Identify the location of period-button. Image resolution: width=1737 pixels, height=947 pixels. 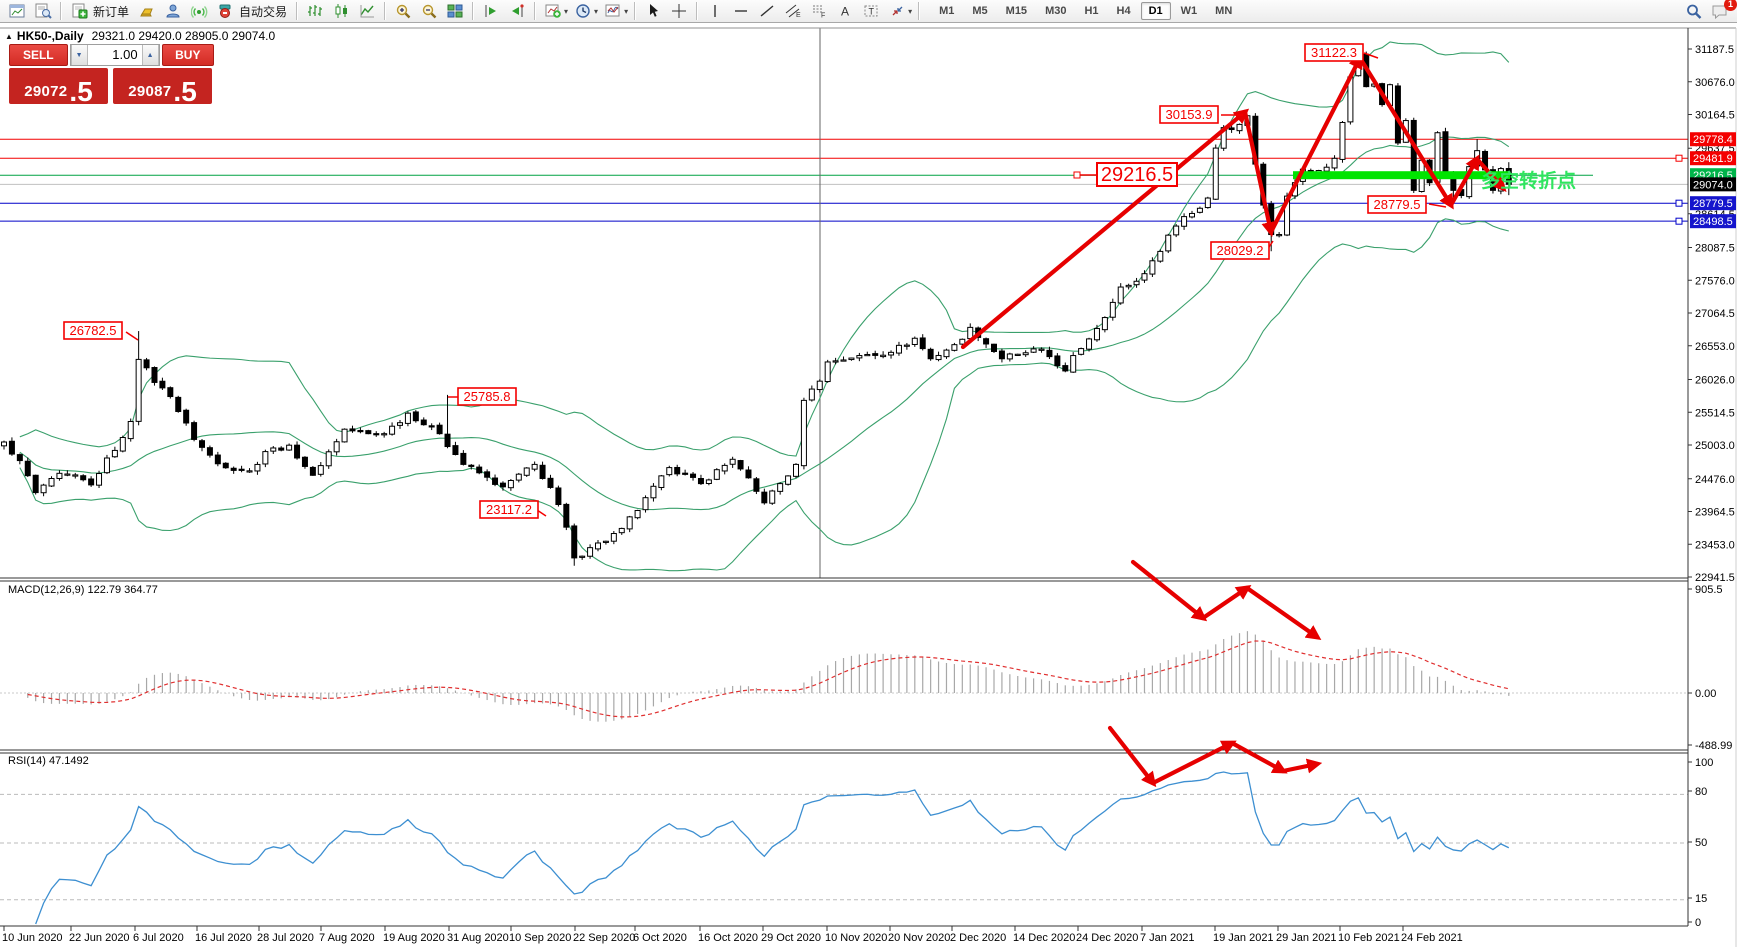
(583, 11).